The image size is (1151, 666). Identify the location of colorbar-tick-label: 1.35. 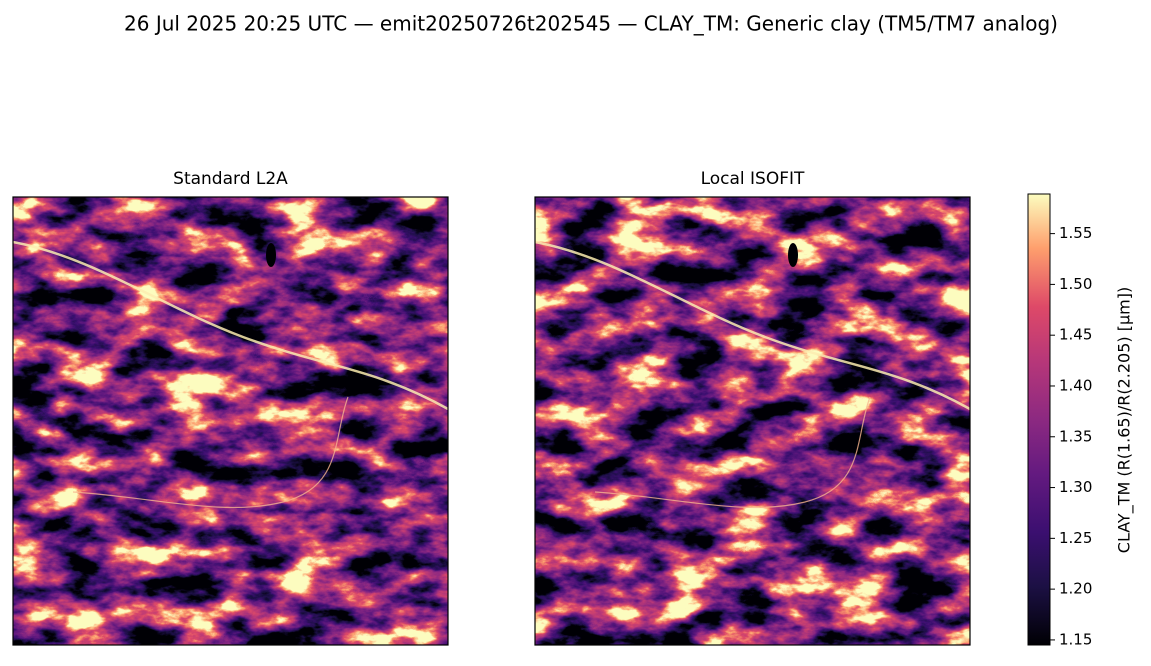
(1075, 436).